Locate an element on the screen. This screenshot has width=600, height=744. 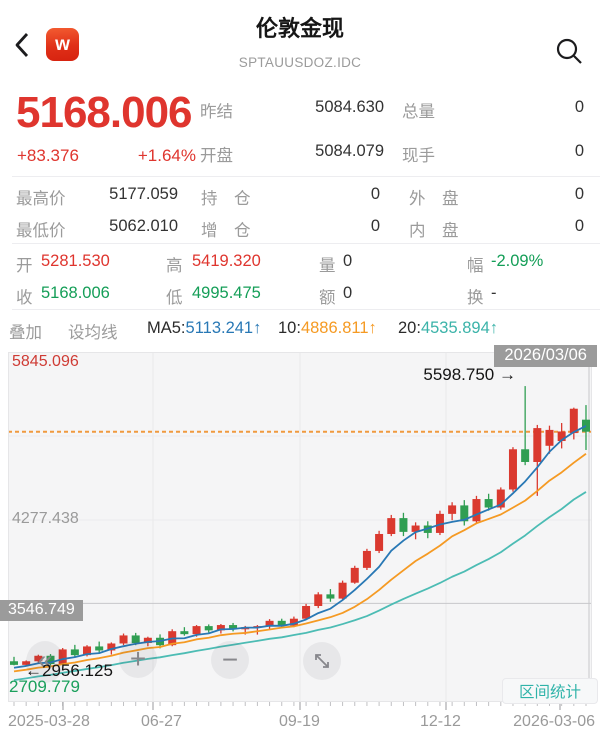
ma10-value: 4886.811 is located at coordinates (334, 328).